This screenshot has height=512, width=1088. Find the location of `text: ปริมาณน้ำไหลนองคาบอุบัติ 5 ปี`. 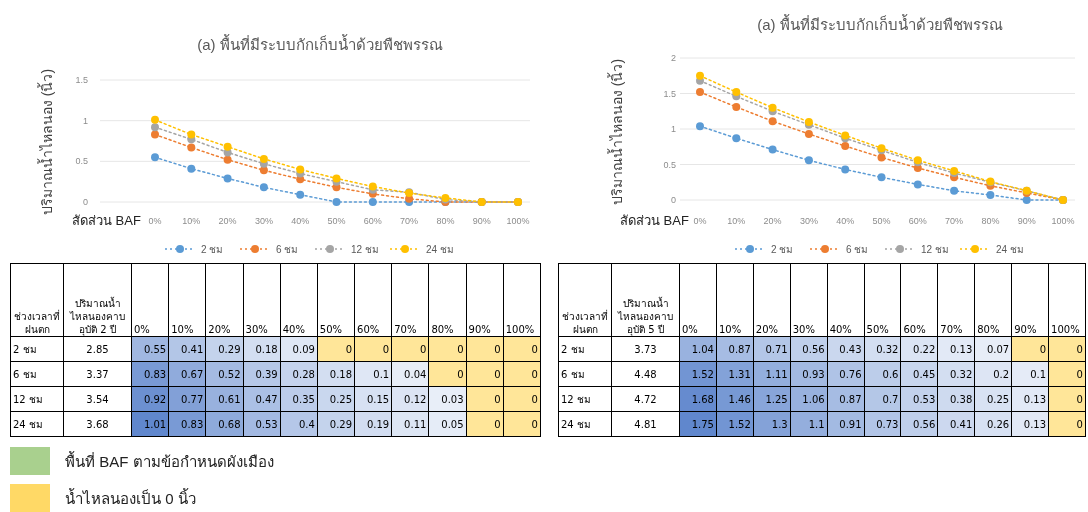

text: ปริมาณน้ำไหลนองคาบอุบัติ 5 ปี is located at coordinates (645, 300).